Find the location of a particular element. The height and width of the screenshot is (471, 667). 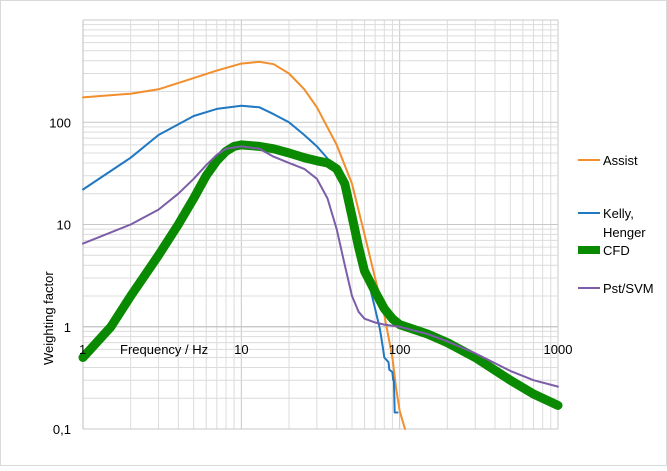

legend: Assist Kelly, Henger CFD Pst/SVM is located at coordinates (616, 224).